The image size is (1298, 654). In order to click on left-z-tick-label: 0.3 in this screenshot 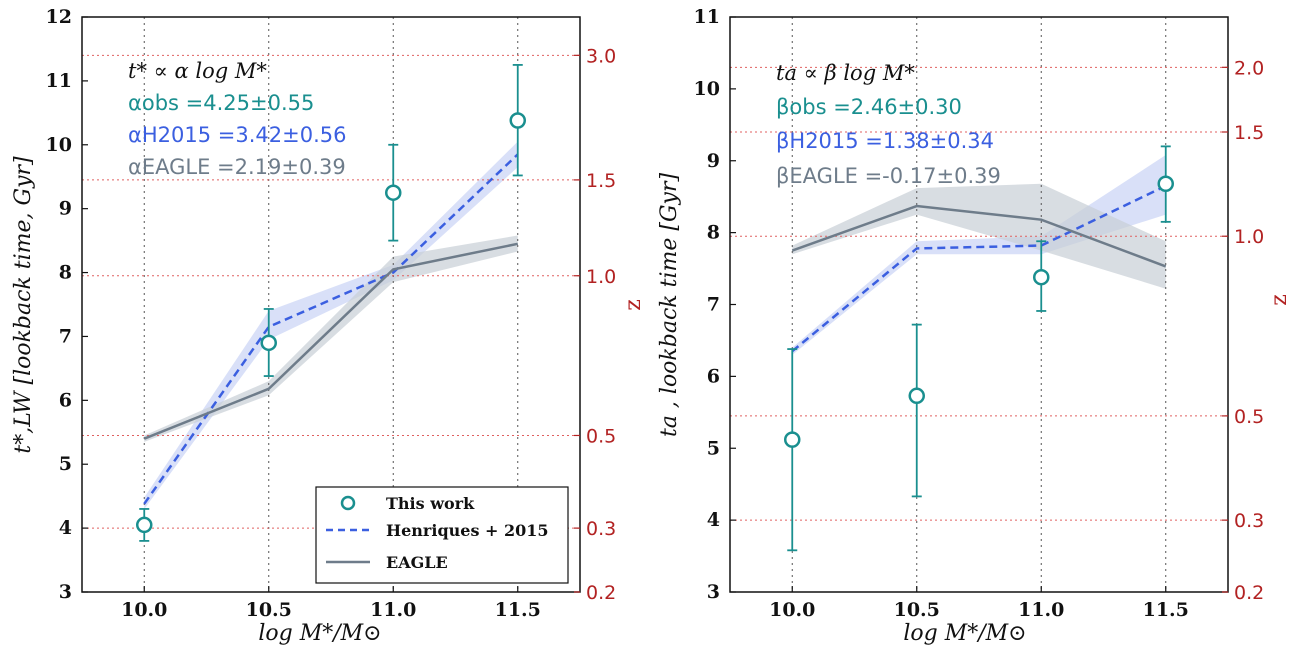, I will do `click(601, 529)`.